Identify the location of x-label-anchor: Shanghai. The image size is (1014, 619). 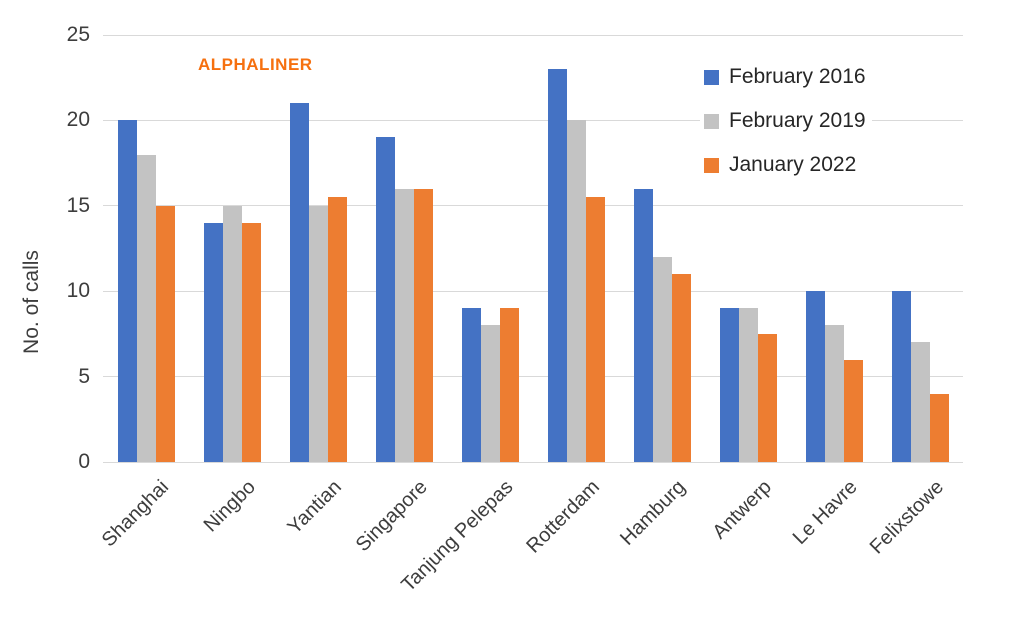
(143, 517).